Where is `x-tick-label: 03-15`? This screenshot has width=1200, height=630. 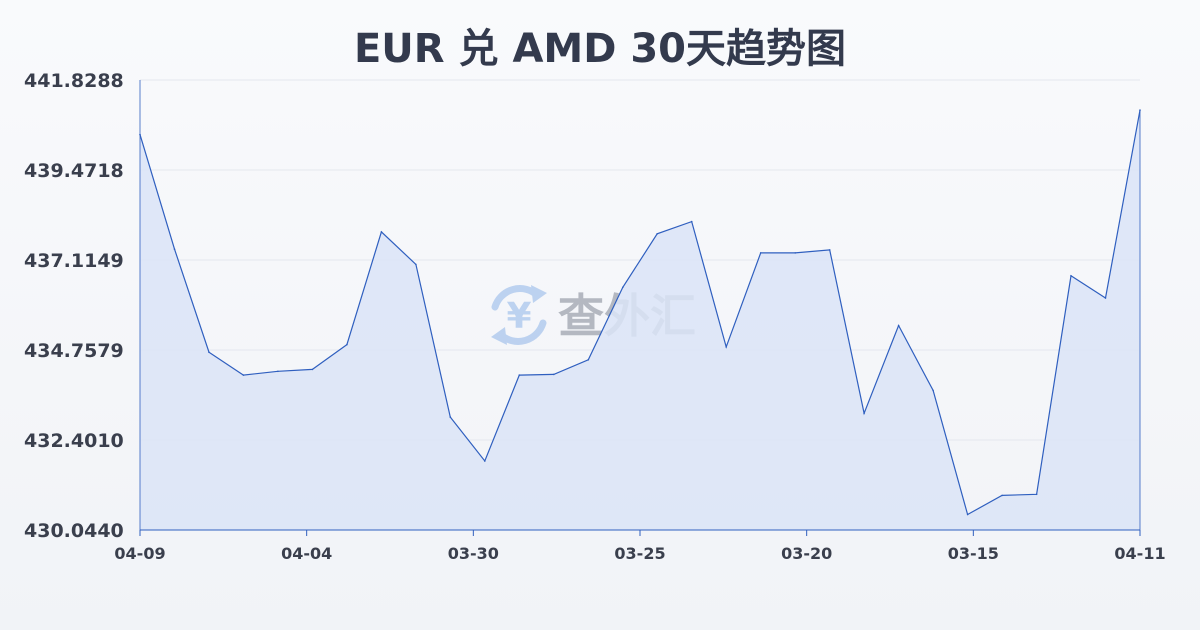
x-tick-label: 03-15 is located at coordinates (973, 553).